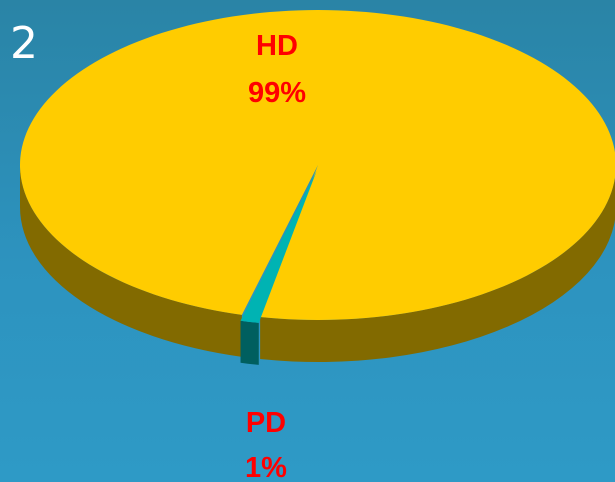 Image resolution: width=615 pixels, height=482 pixels. What do you see at coordinates (266, 423) in the screenshot?
I see `label-pd-category: PD` at bounding box center [266, 423].